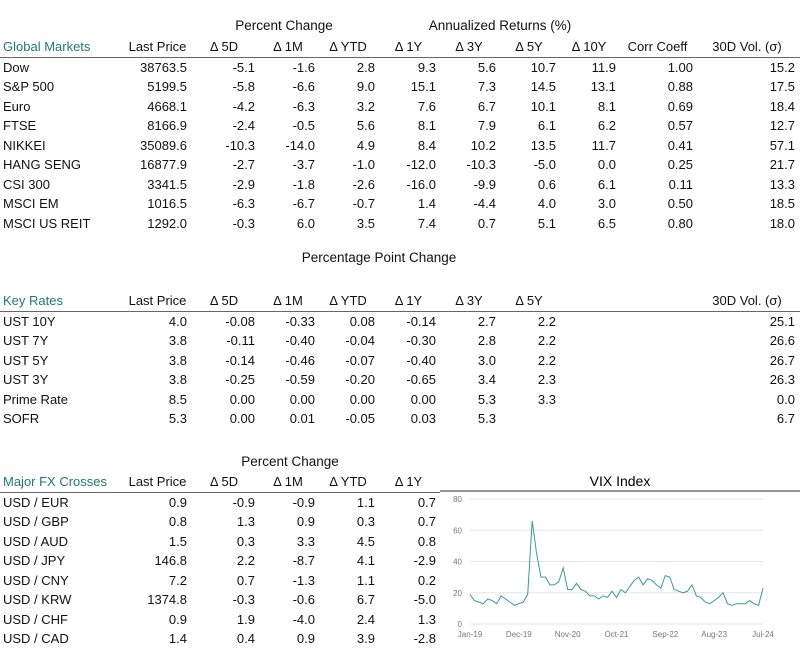 The width and height of the screenshot is (800, 649). What do you see at coordinates (305, 223) in the screenshot?
I see `cell-value: 6.0` at bounding box center [305, 223].